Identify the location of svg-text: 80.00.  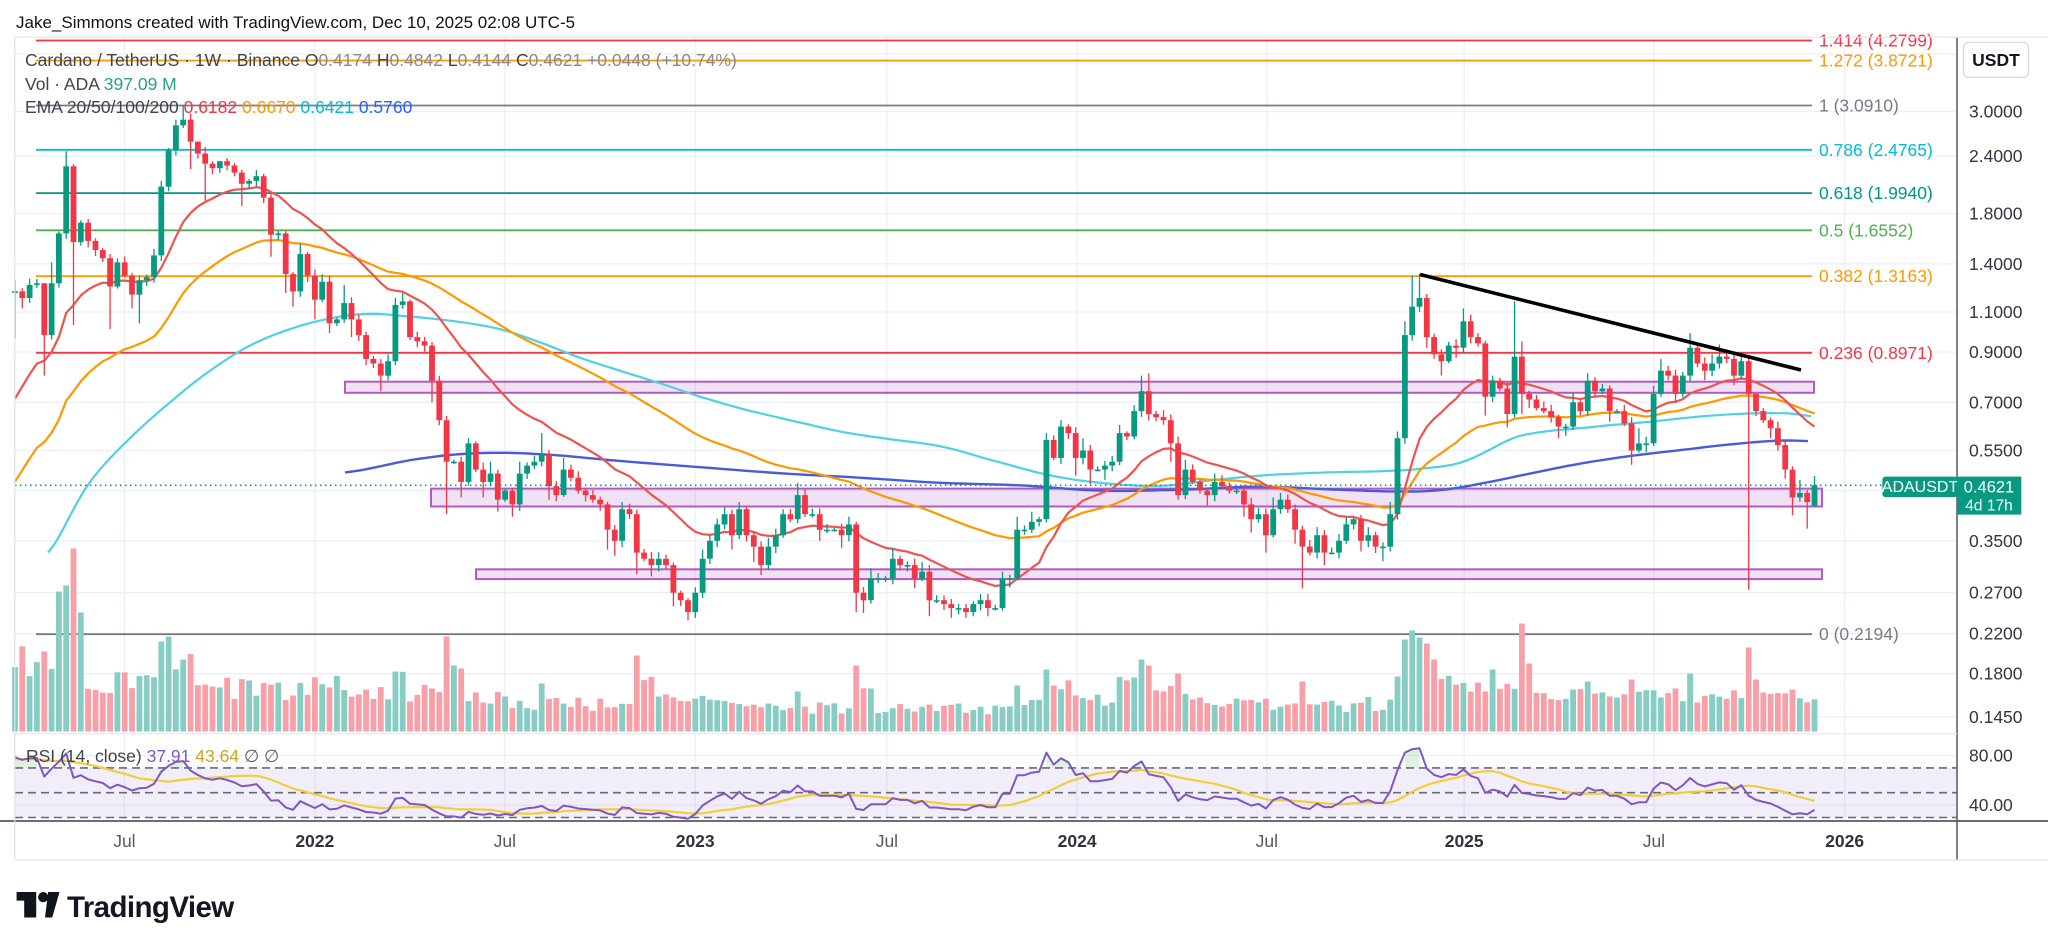
(1991, 756).